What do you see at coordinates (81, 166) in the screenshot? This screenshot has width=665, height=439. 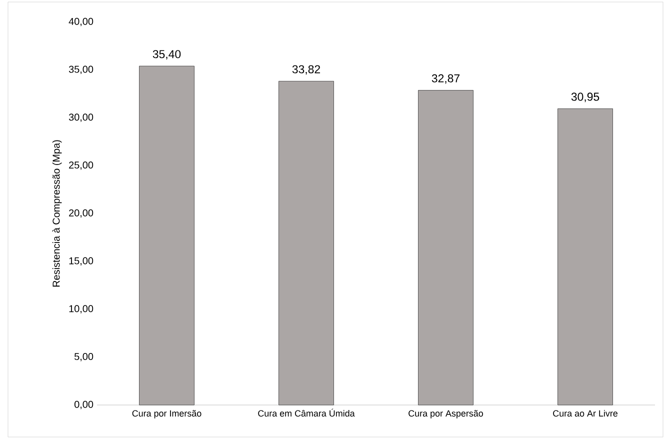 I see `y-tick-label: 25,00` at bounding box center [81, 166].